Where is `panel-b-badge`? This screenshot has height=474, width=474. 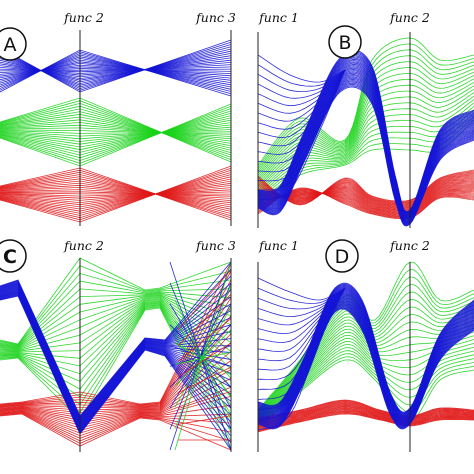 panel-b-badge is located at coordinates (345, 42).